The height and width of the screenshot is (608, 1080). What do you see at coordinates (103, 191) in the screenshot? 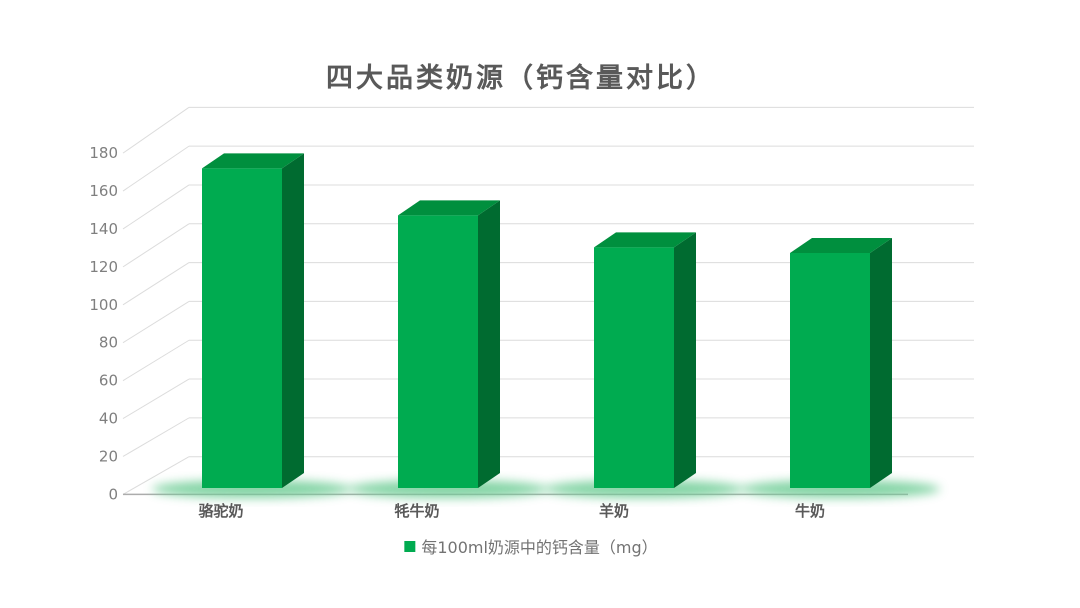
I see `y-tick-label: 160` at bounding box center [103, 191].